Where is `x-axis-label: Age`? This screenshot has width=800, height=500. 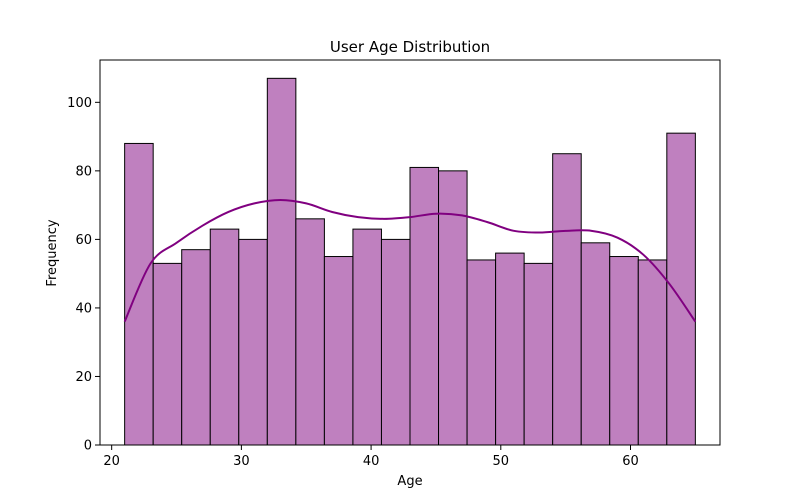 x-axis-label: Age is located at coordinates (409, 481).